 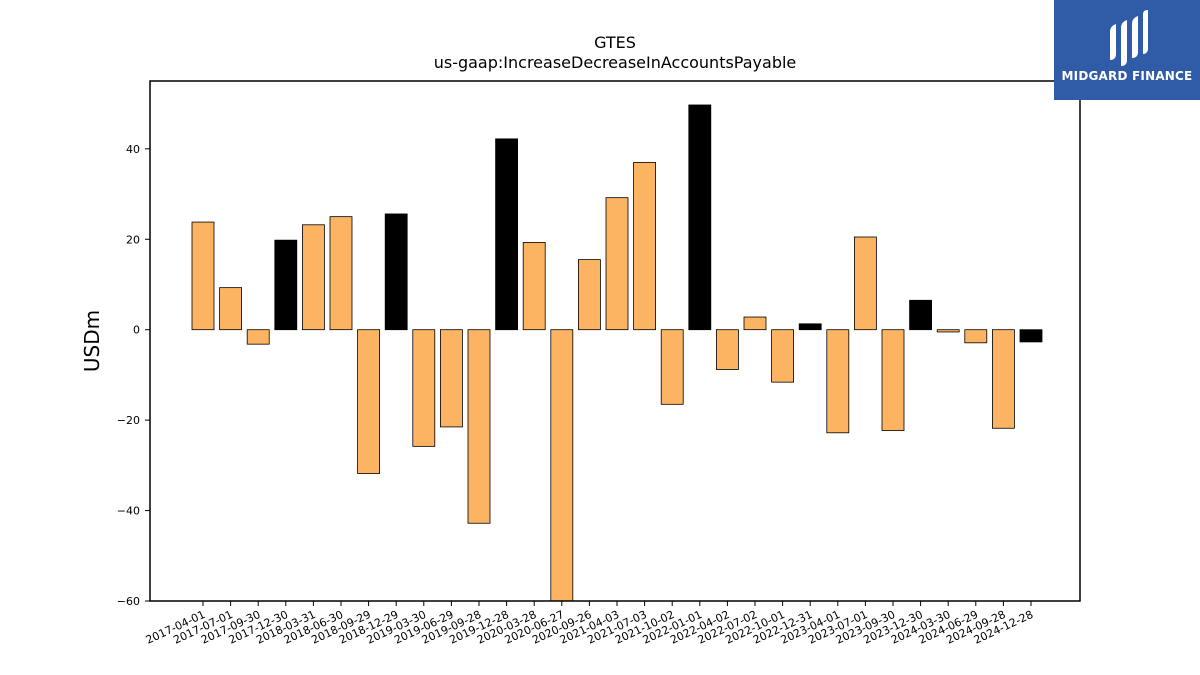 What do you see at coordinates (1127, 76) in the screenshot?
I see `logo-text: MIDGARD FINANCE` at bounding box center [1127, 76].